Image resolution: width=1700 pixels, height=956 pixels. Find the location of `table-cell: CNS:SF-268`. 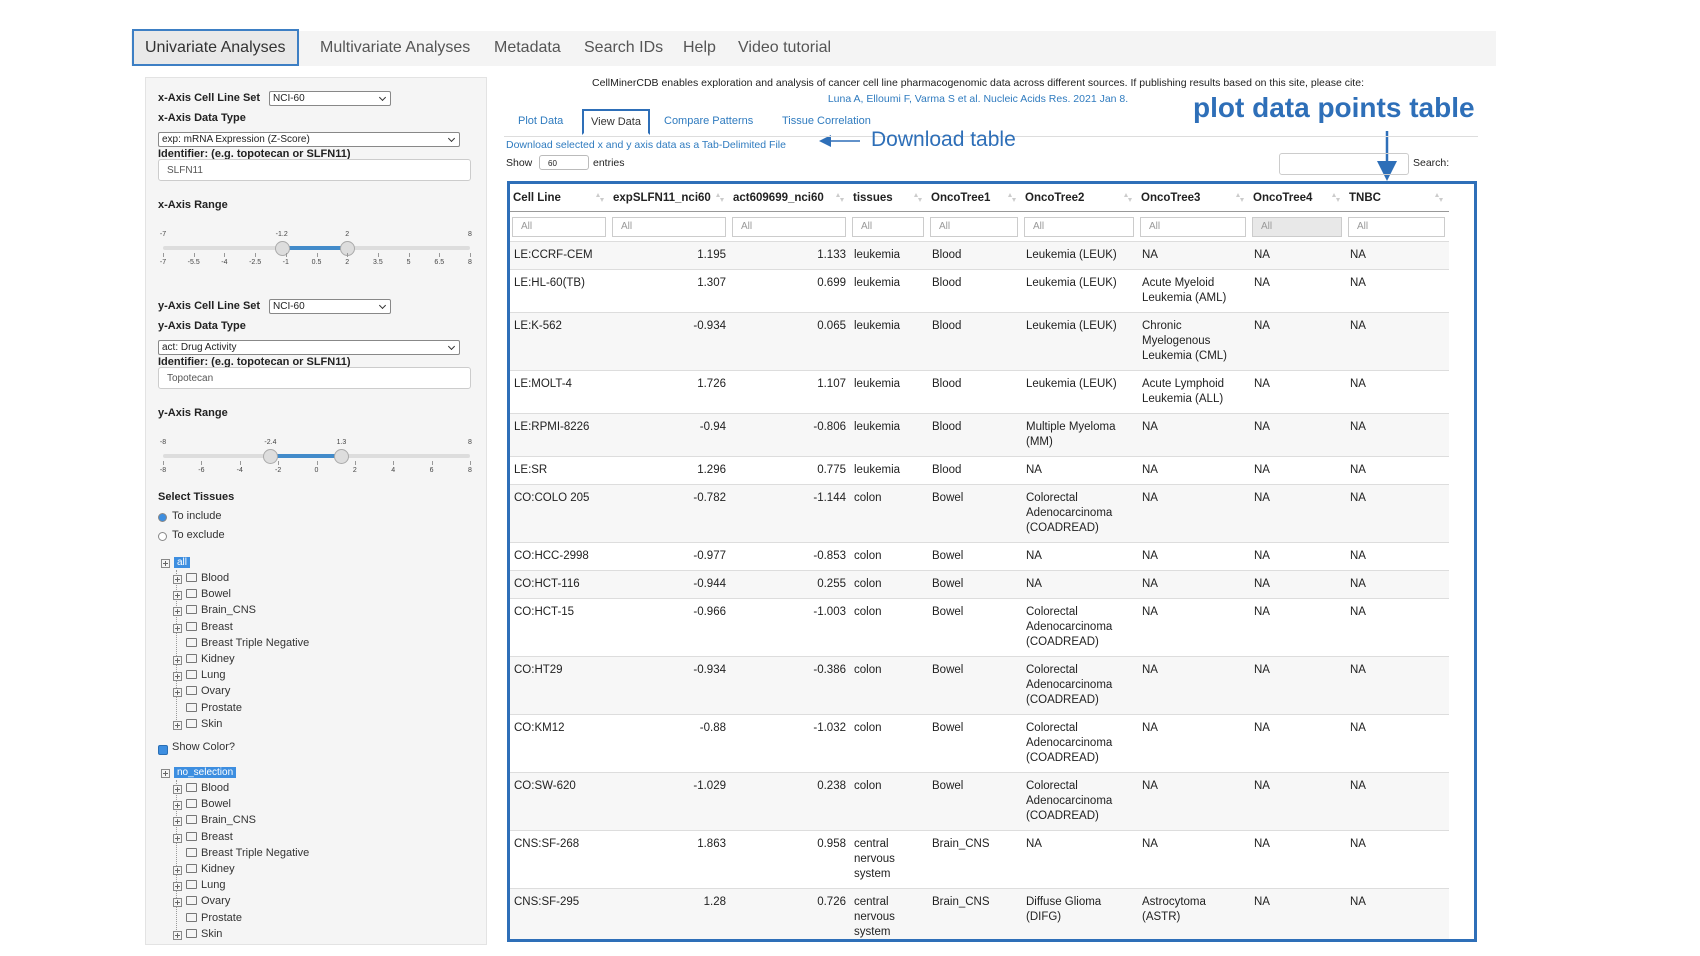

table-cell: CNS:SF-268 is located at coordinates (560, 860).